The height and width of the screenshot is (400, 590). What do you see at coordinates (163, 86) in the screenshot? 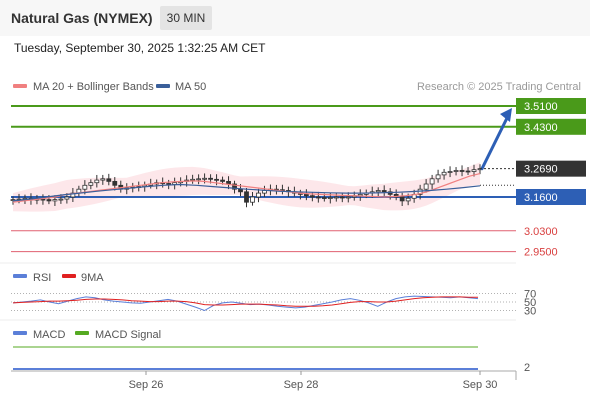
I see `ma50-legend-swatch` at bounding box center [163, 86].